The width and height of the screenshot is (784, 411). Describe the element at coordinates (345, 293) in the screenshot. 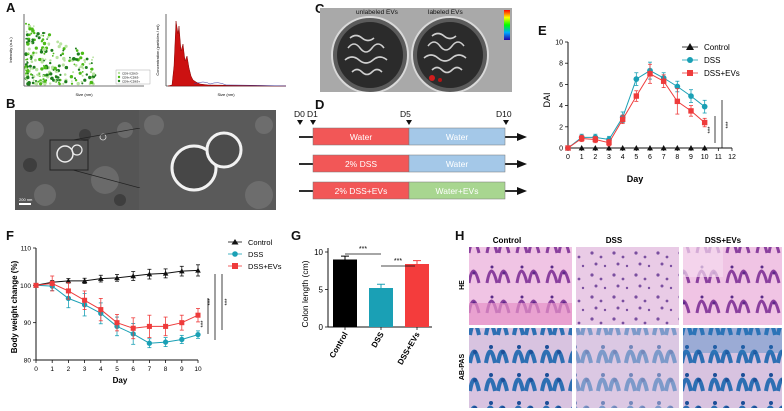

I see `bar-control` at that location.